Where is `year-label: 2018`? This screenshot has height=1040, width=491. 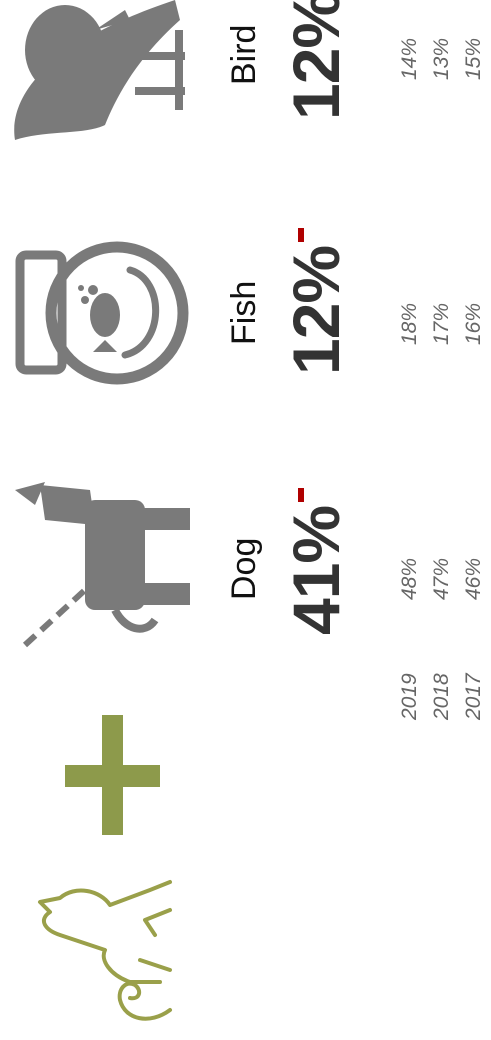 year-label: 2018 is located at coordinates (441, 696).